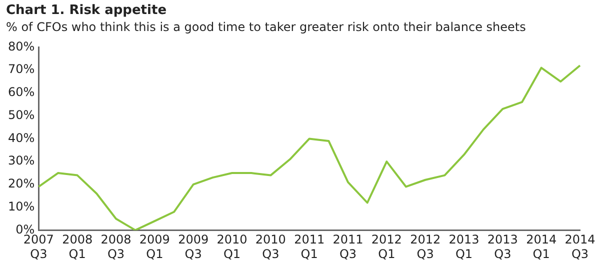 The height and width of the screenshot is (267, 600). Describe the element at coordinates (386, 246) in the screenshot. I see `x-tick-label: 2012 Q1` at that location.